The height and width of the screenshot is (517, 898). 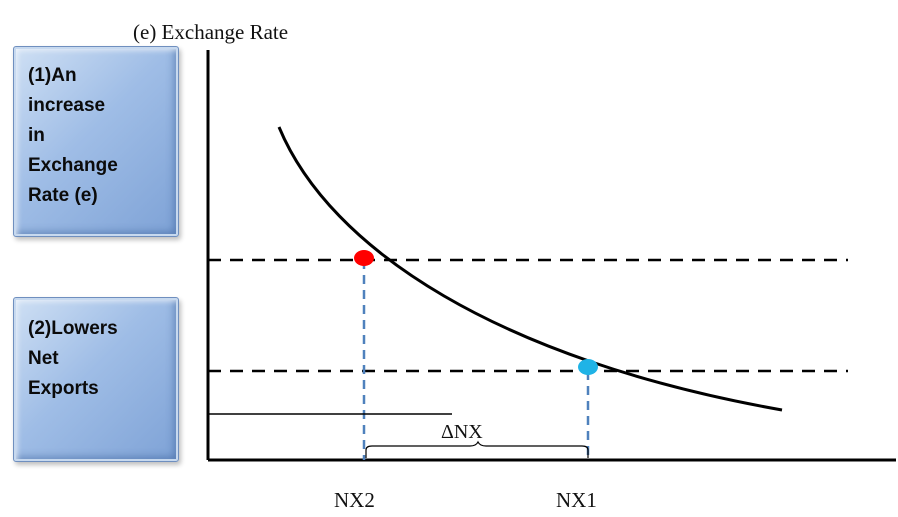 What do you see at coordinates (354, 500) in the screenshot?
I see `x-label-nx2: NX2` at bounding box center [354, 500].